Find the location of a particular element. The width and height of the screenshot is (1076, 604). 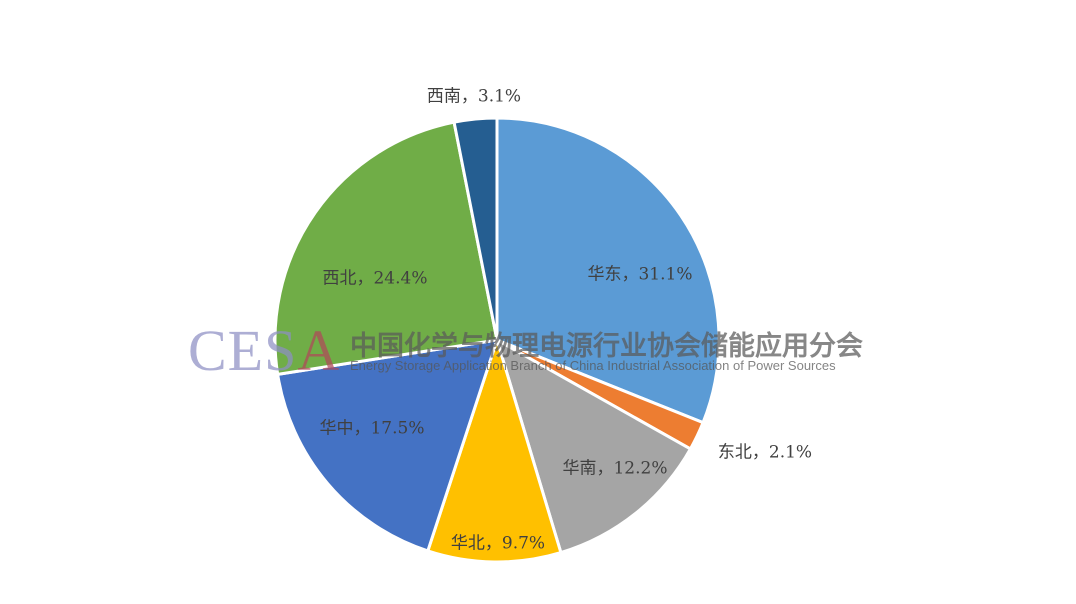

data-label-2: 华南，12.2% is located at coordinates (615, 468).